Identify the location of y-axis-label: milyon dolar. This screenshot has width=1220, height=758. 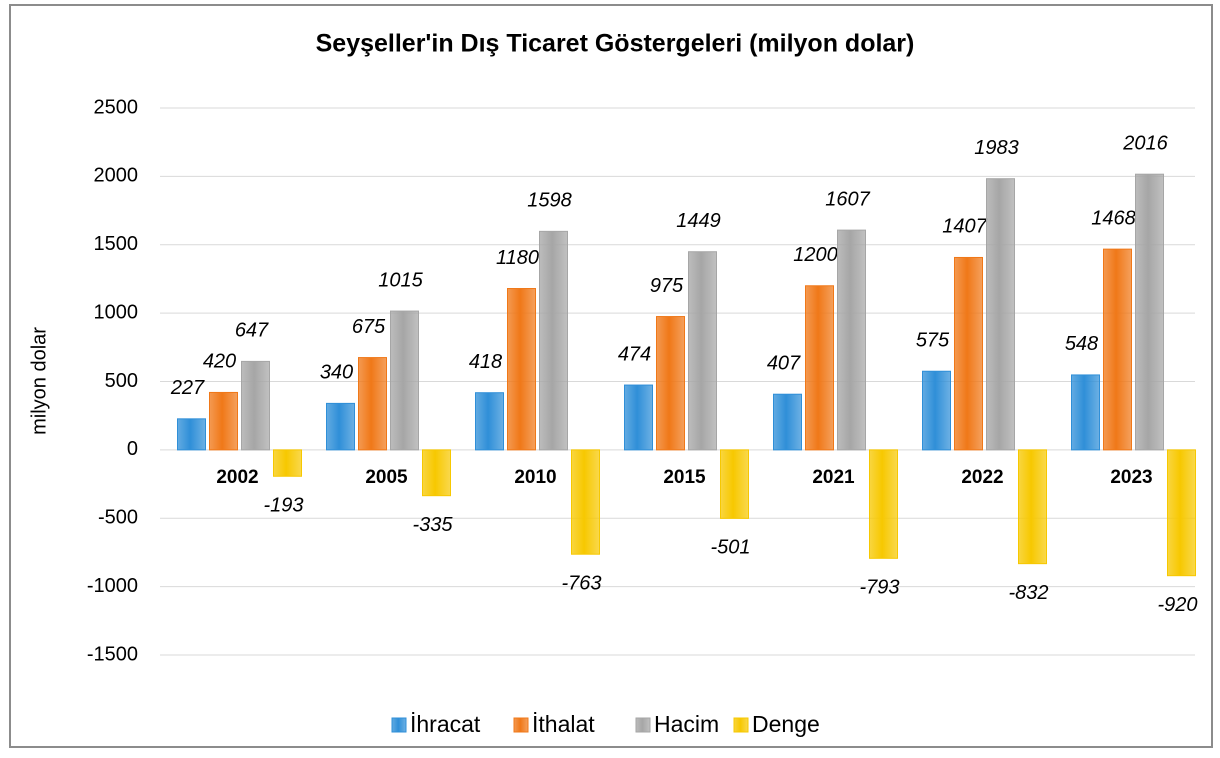
(39, 381).